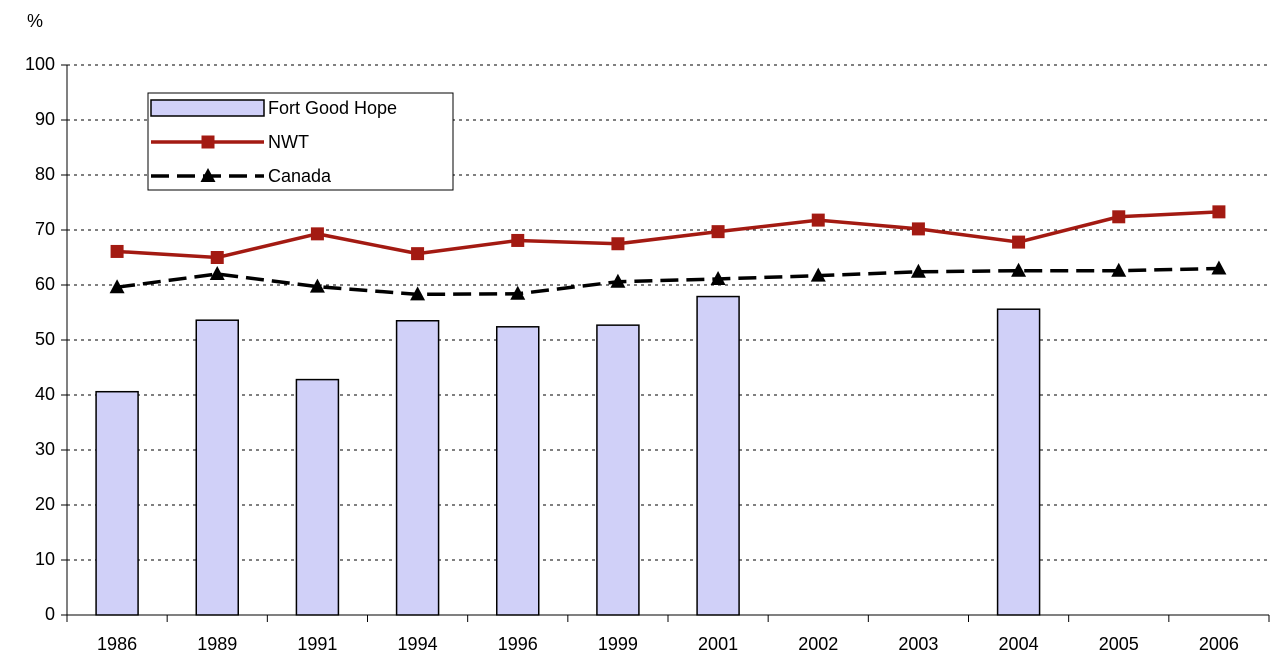 This screenshot has height=656, width=1275. What do you see at coordinates (207, 108) in the screenshot?
I see `legend-swatch` at bounding box center [207, 108].